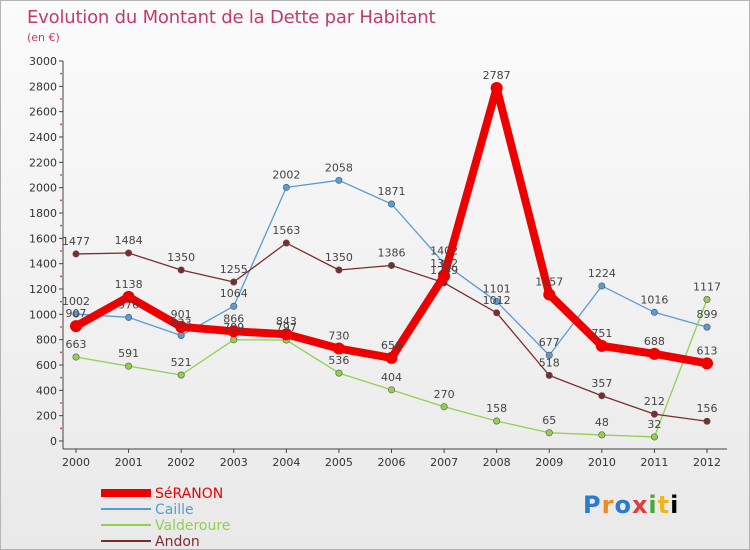  What do you see at coordinates (392, 191) in the screenshot?
I see `data-label: 1871` at bounding box center [392, 191].